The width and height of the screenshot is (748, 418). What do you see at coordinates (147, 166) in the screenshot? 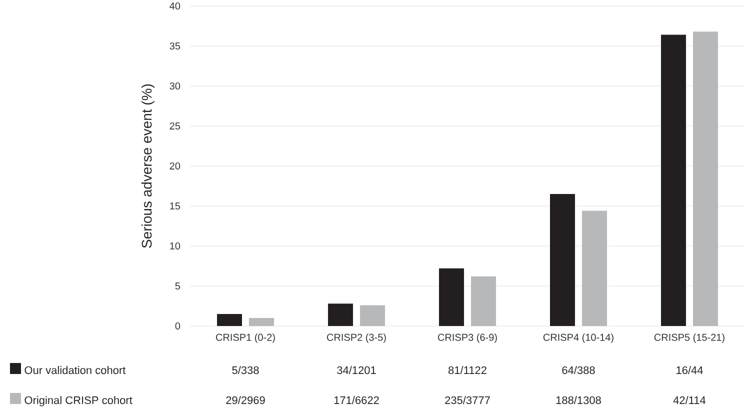
I see `y-axis-title: Serious adverse event (%)` at bounding box center [147, 166].